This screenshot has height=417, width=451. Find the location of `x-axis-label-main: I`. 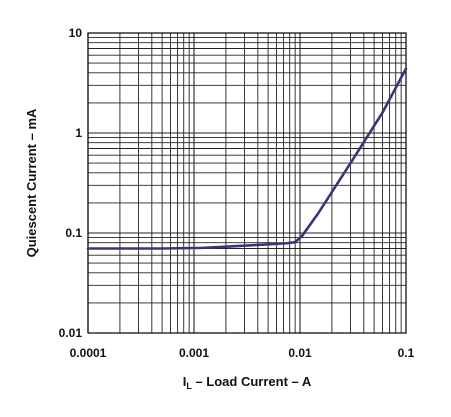

x-axis-label-main: I is located at coordinates (185, 381).